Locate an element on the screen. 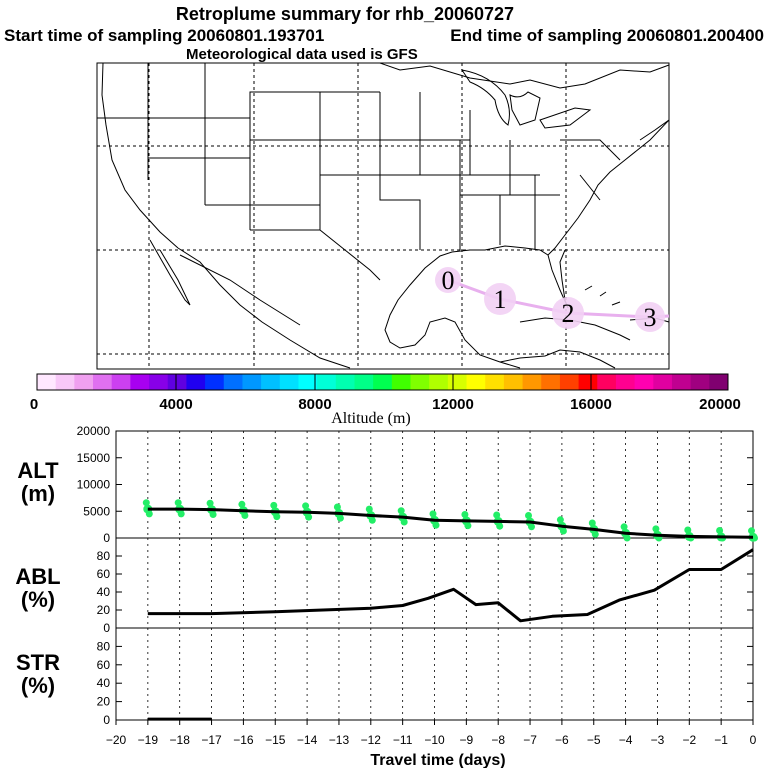 The image size is (768, 768). colorbar-tick-label: 20000 is located at coordinates (720, 404).